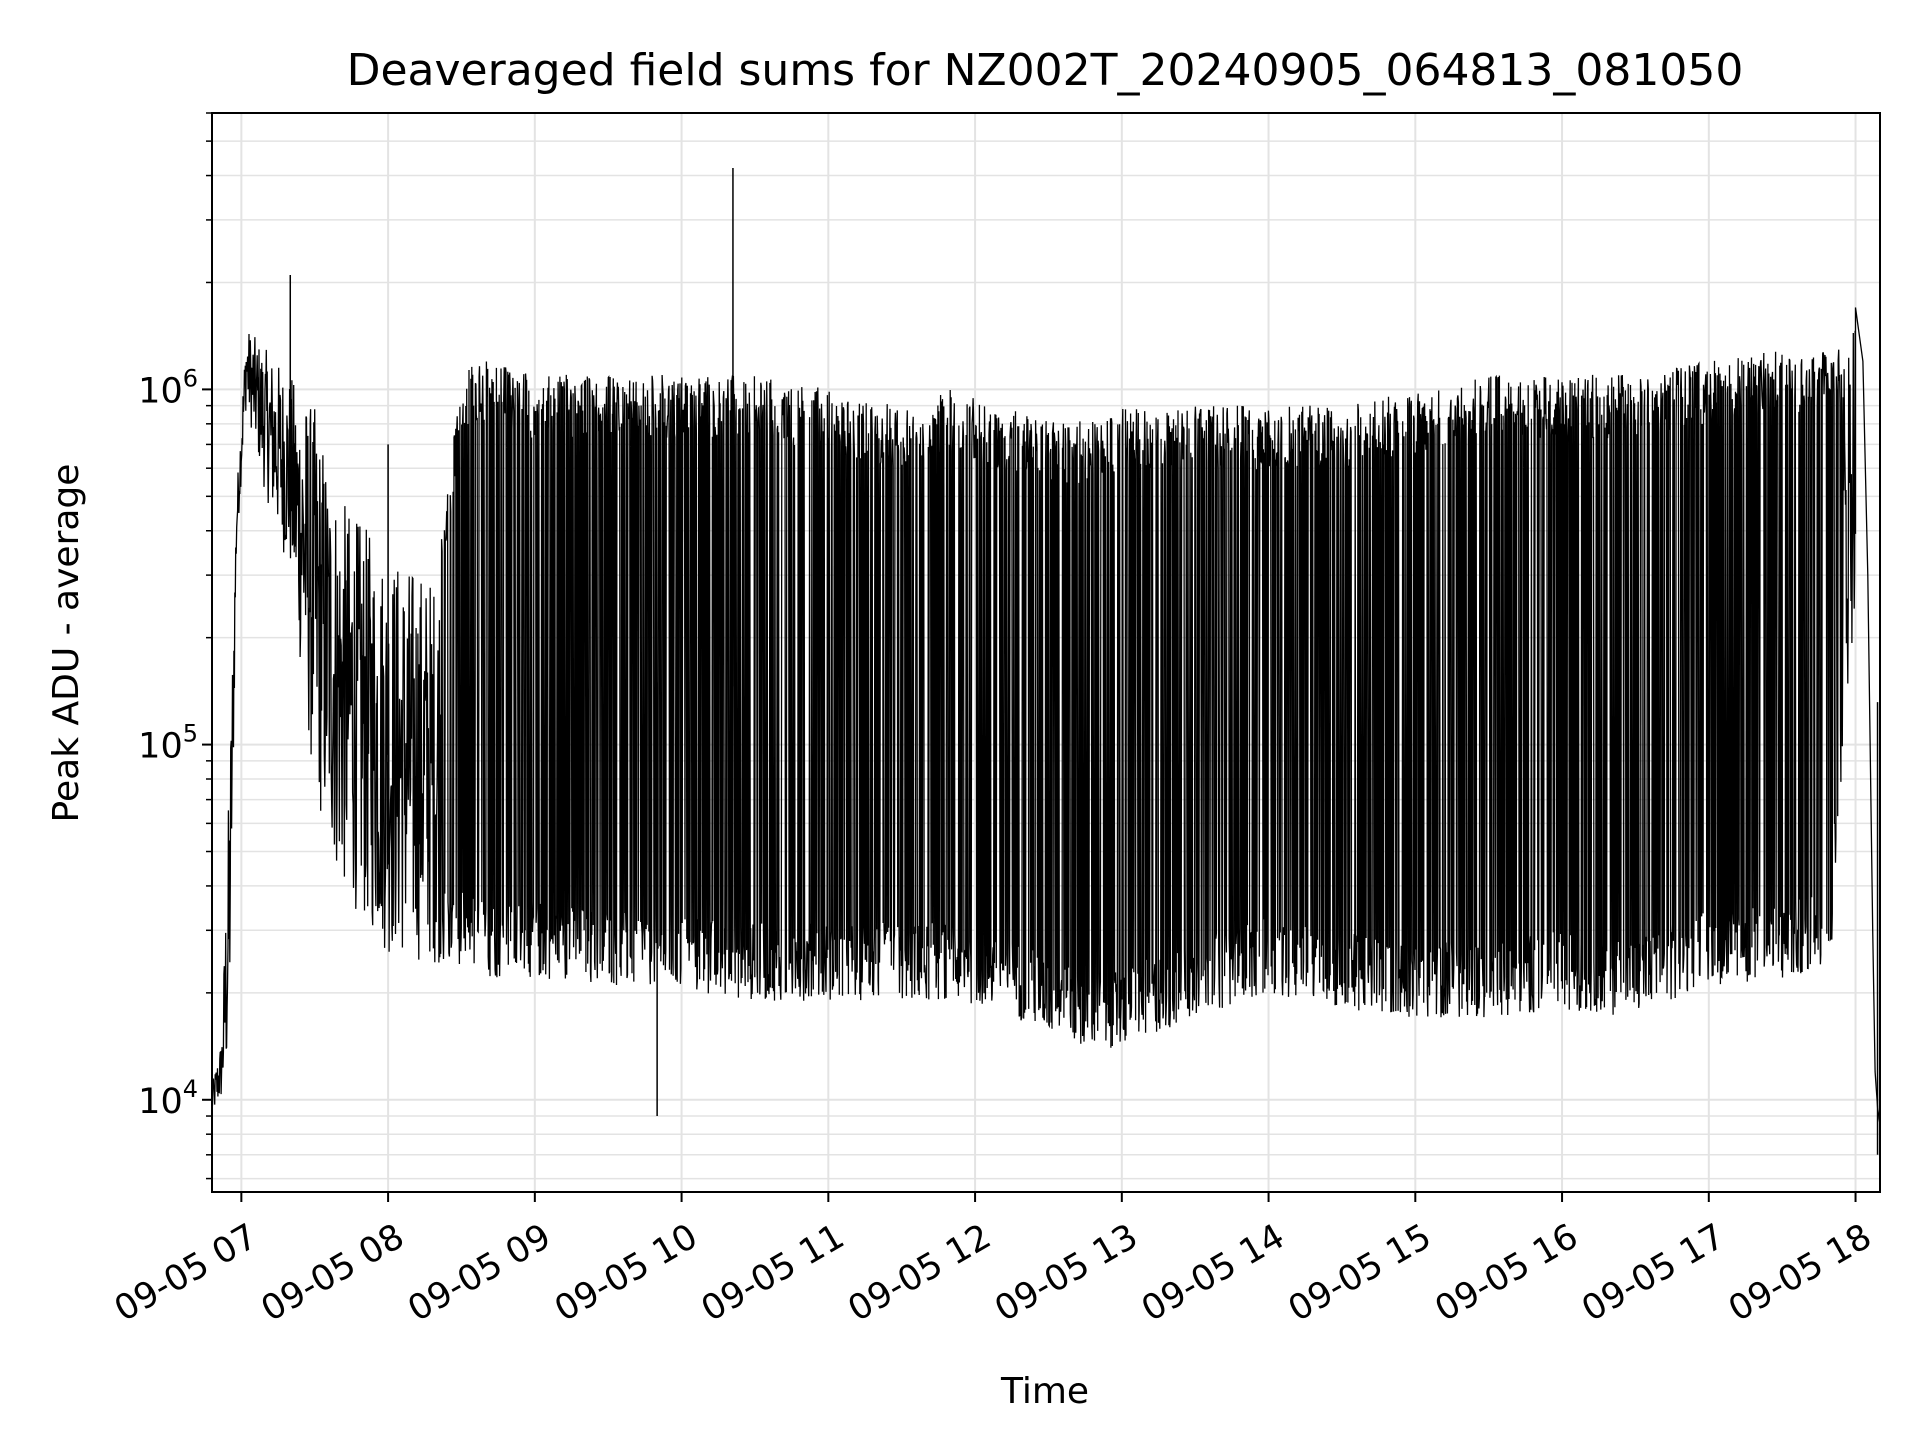 This screenshot has width=1920, height=1440. I want to click on y-tick-label: 10⁴, so click(168, 1098).